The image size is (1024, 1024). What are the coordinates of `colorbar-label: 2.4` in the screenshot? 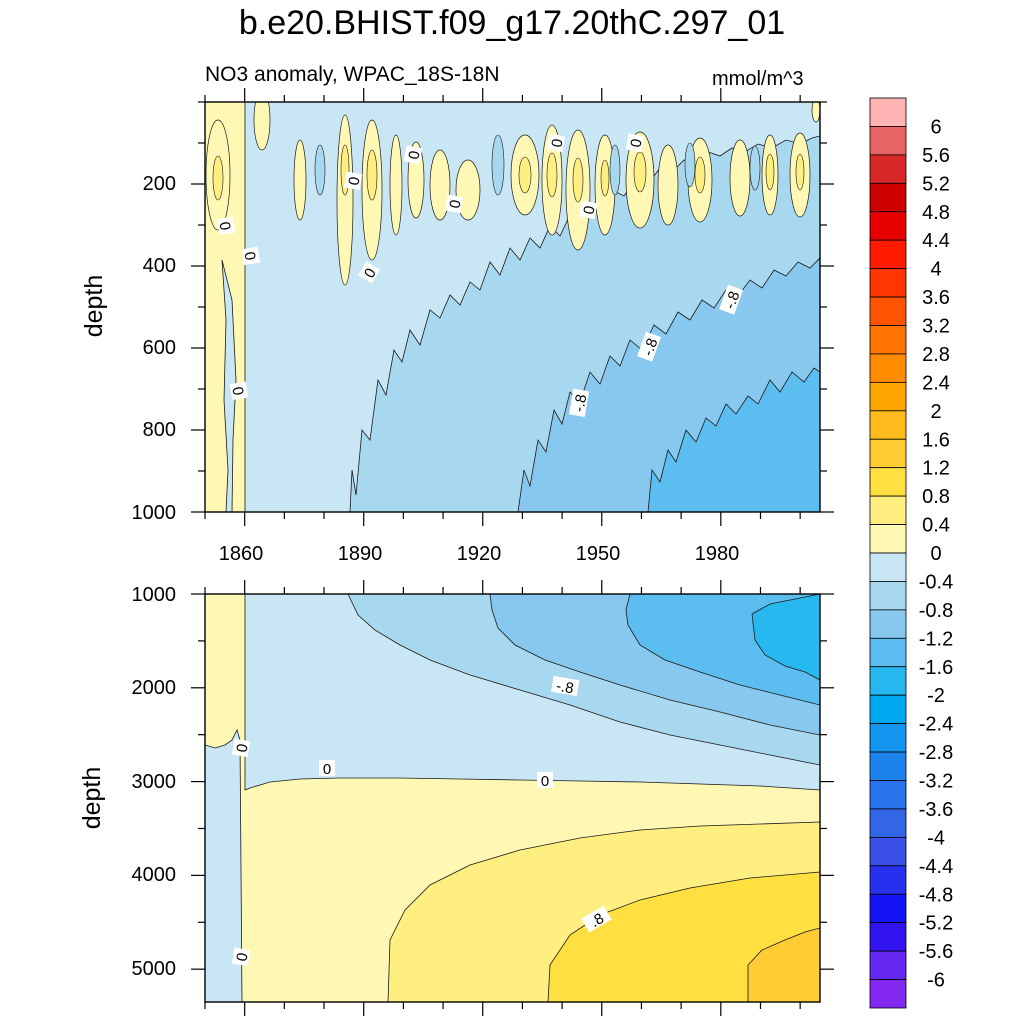 It's located at (936, 383).